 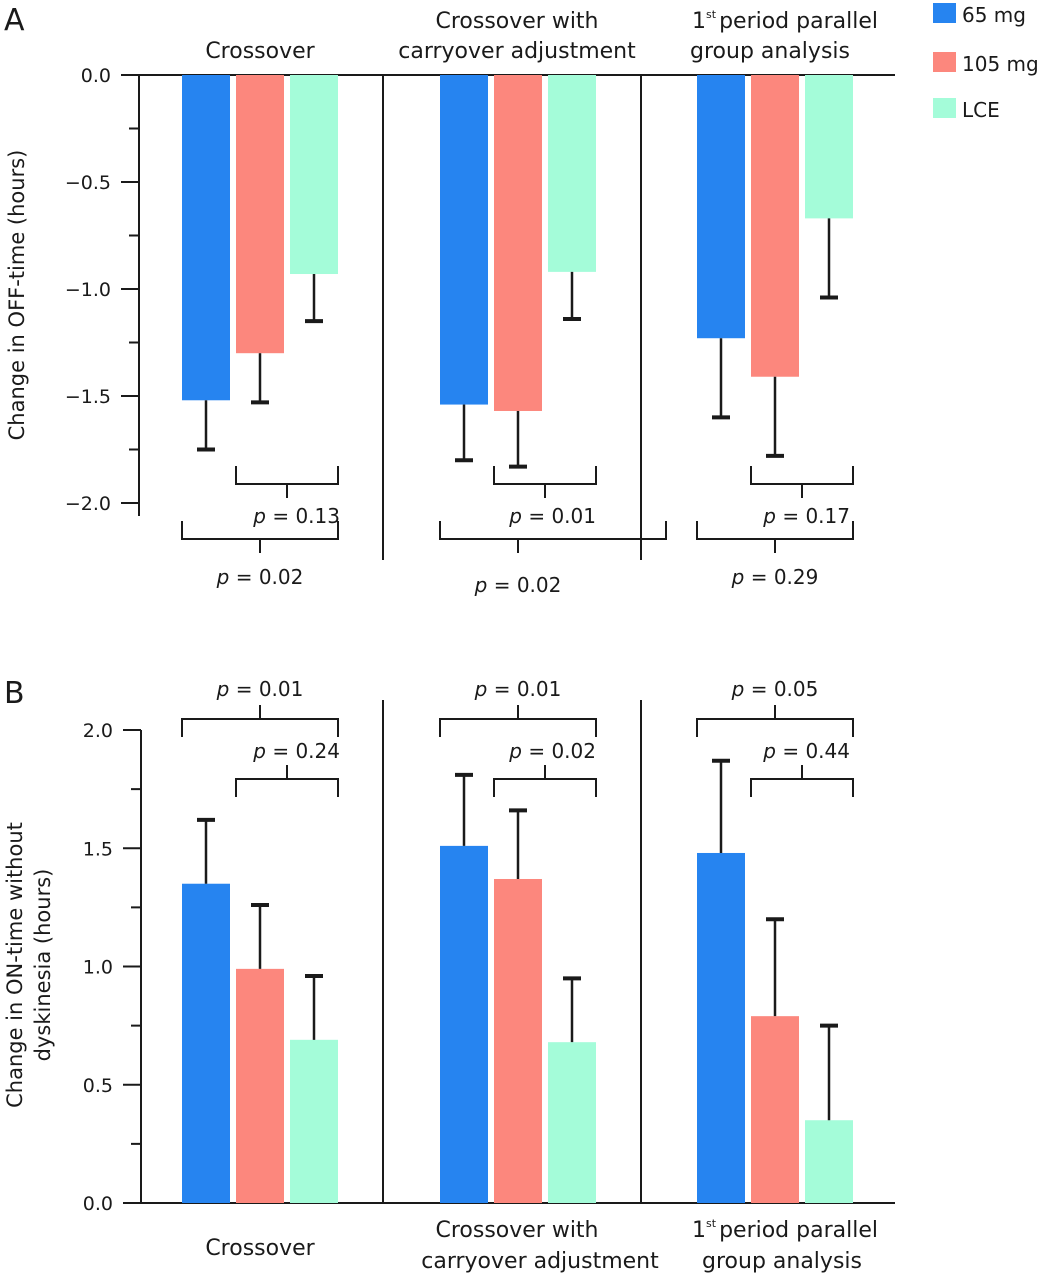 I want to click on p-value-label: p = 0.44, so click(x=806, y=751).